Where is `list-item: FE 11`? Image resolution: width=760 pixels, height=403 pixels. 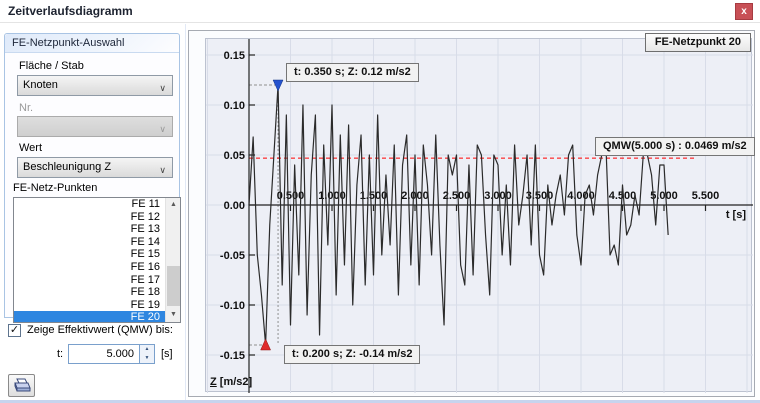 list-item: FE 11 is located at coordinates (145, 204).